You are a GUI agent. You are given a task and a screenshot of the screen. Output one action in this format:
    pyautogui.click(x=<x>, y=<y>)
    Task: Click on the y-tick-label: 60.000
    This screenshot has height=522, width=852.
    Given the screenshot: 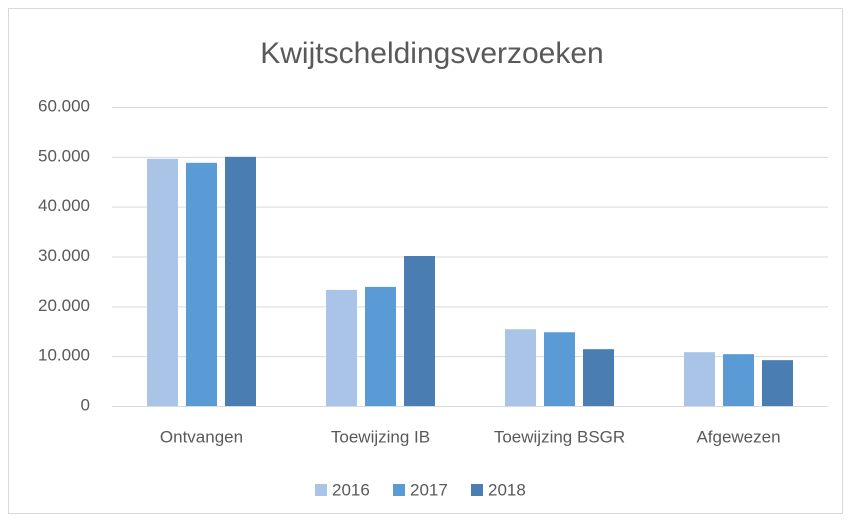 What is the action you would take?
    pyautogui.click(x=64, y=105)
    